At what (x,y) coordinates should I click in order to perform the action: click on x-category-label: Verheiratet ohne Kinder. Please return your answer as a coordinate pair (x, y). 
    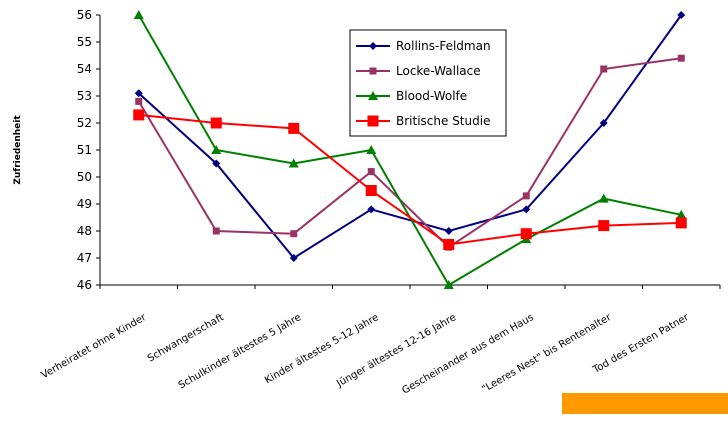
    Looking at the image, I should click on (94, 347).